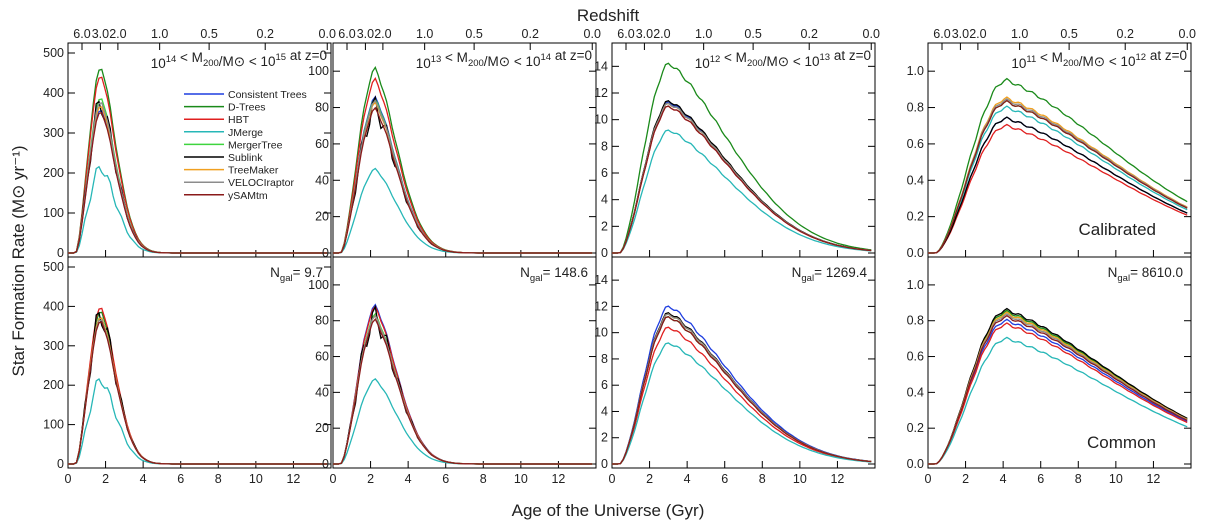 This screenshot has height=524, width=1219. I want to click on y-tick-label: 12, so click(601, 306).